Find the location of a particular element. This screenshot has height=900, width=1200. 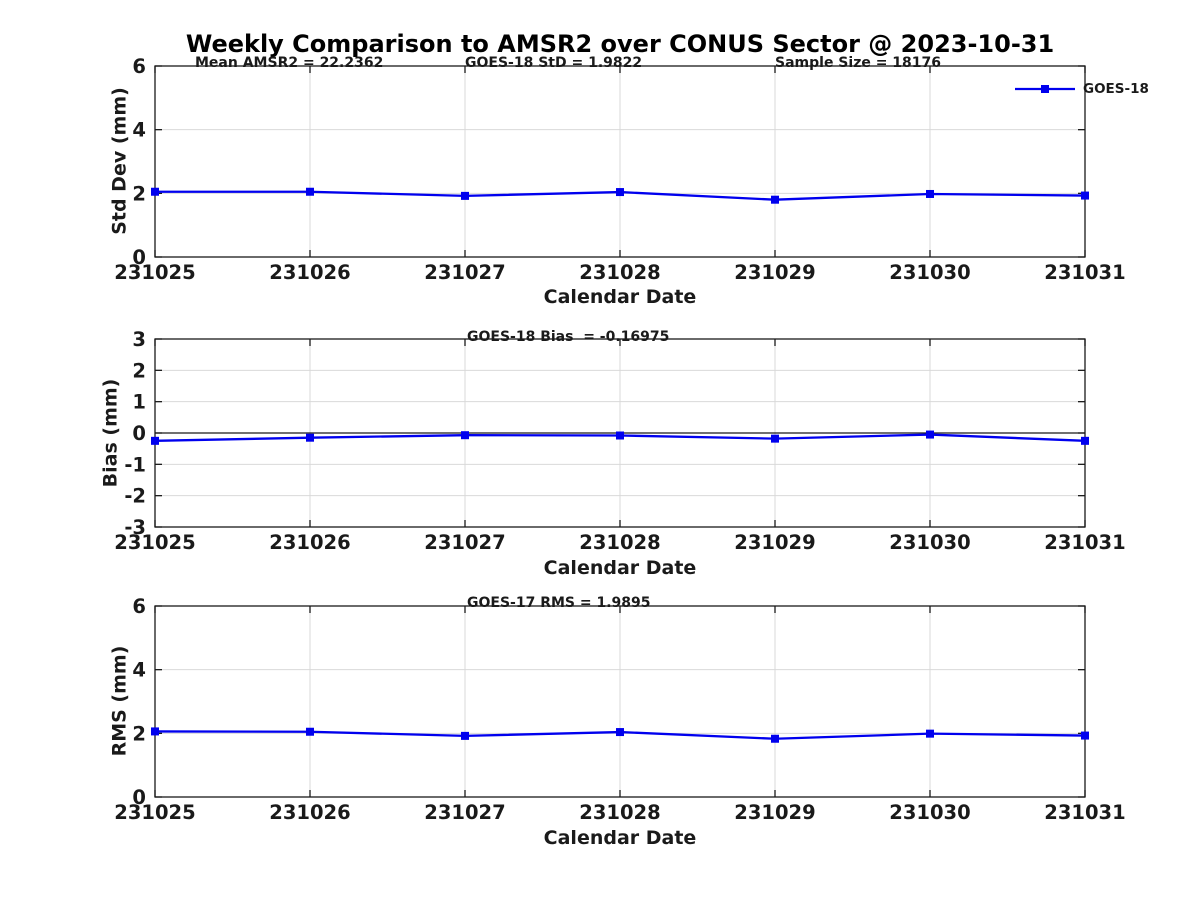

x-axis-label-2: Calendar Date is located at coordinates (620, 568).